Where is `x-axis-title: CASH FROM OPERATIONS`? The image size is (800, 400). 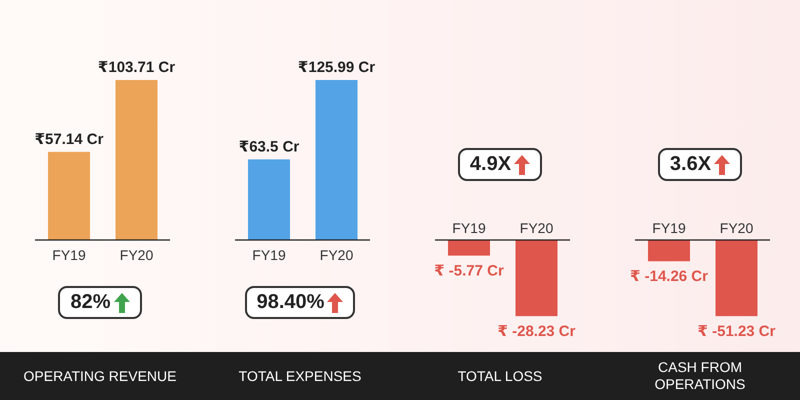
x-axis-title: CASH FROM OPERATIONS is located at coordinates (700, 376).